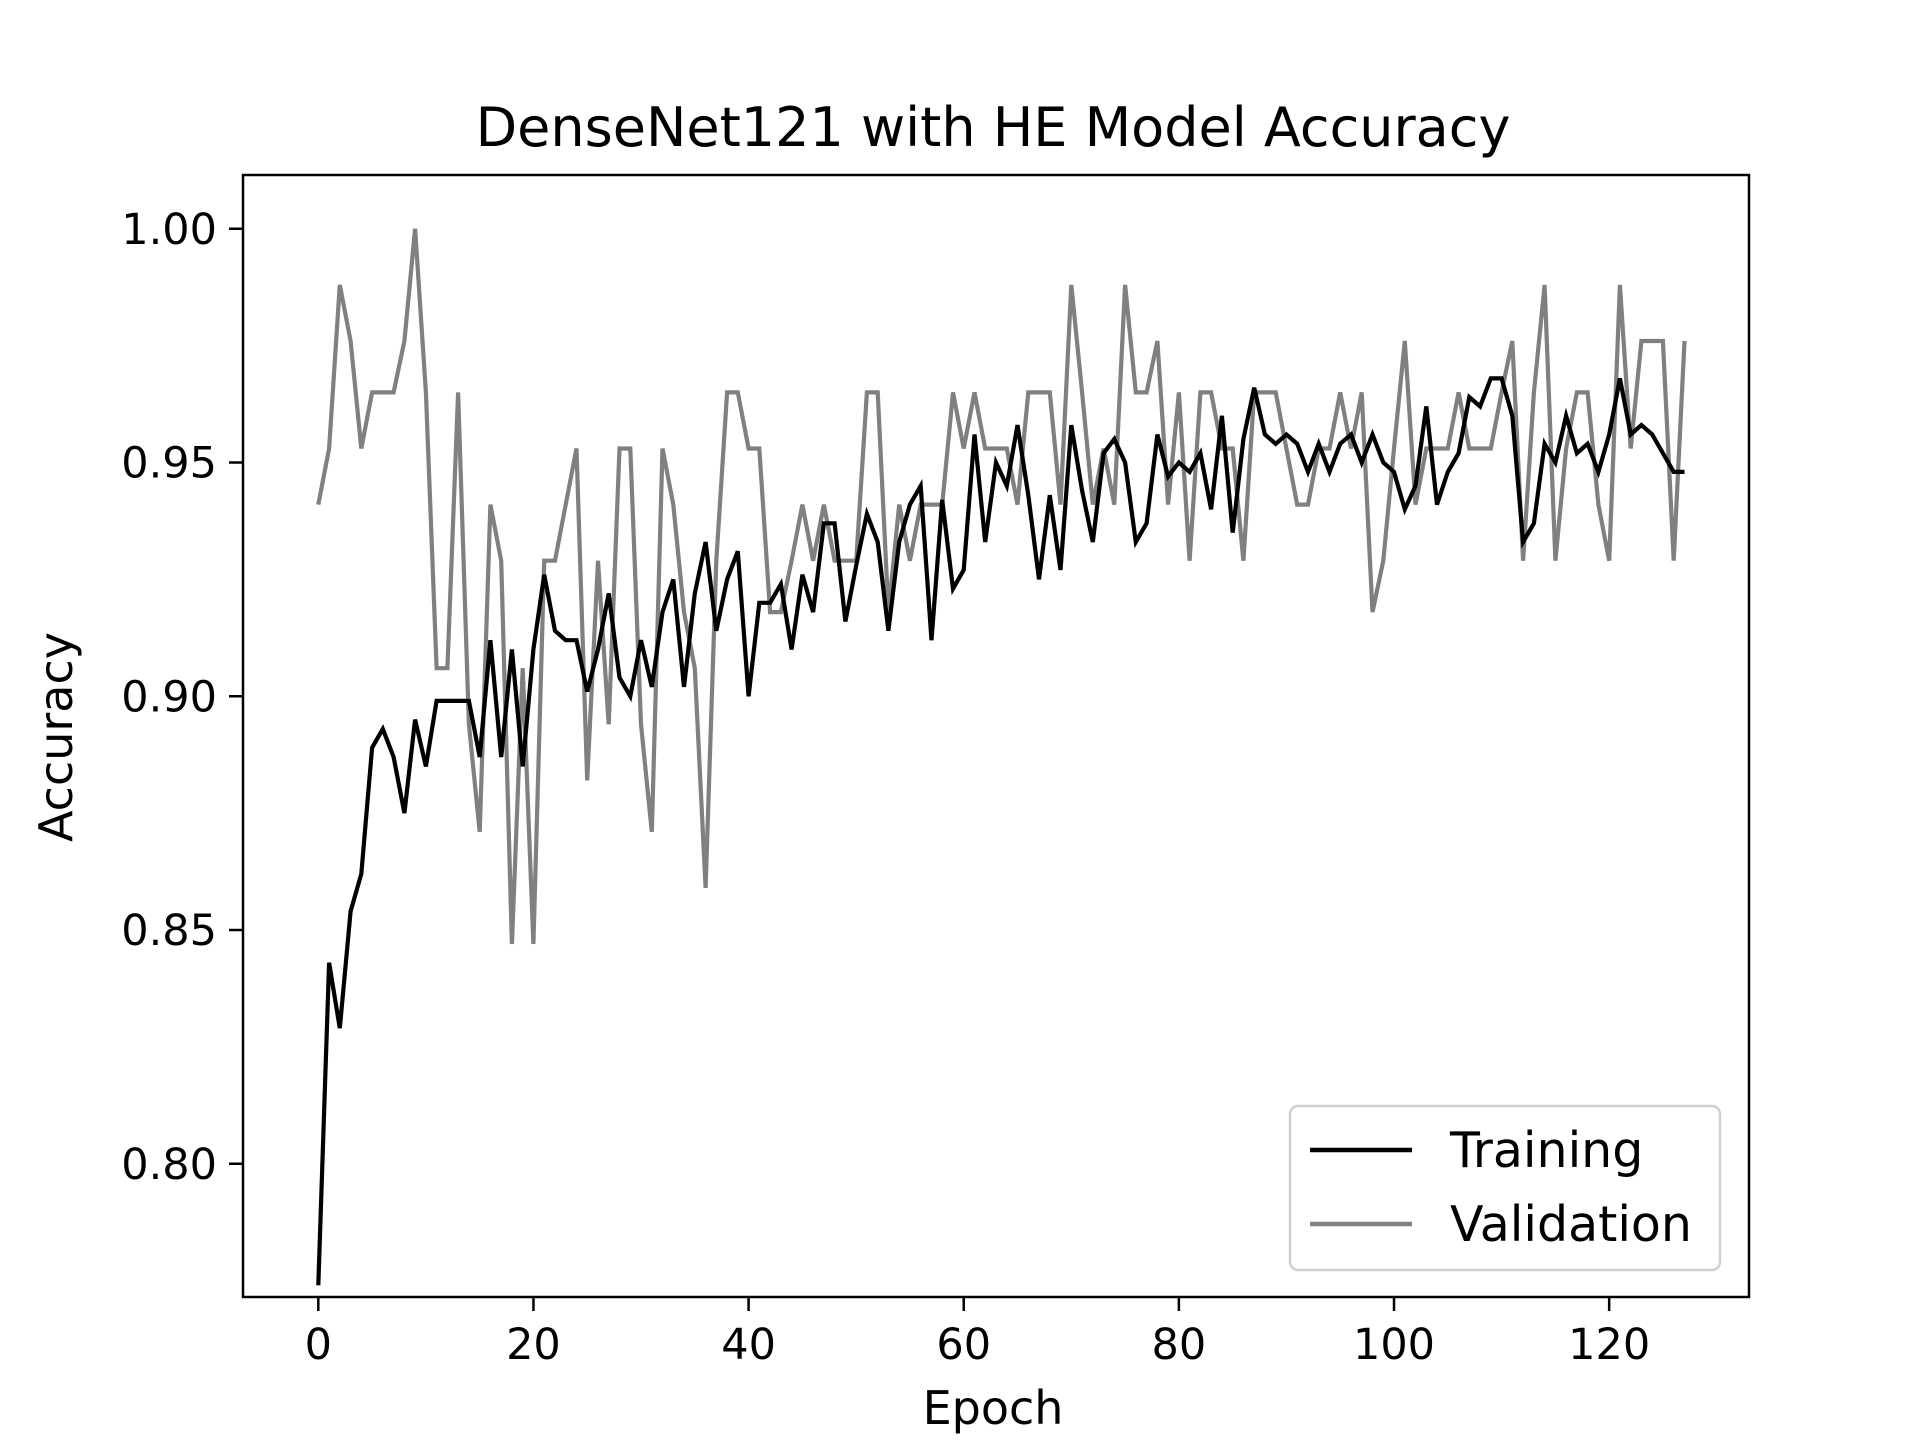 The height and width of the screenshot is (1440, 1920). Describe the element at coordinates (169, 230) in the screenshot. I see `y-tick-label: 1.00` at that location.